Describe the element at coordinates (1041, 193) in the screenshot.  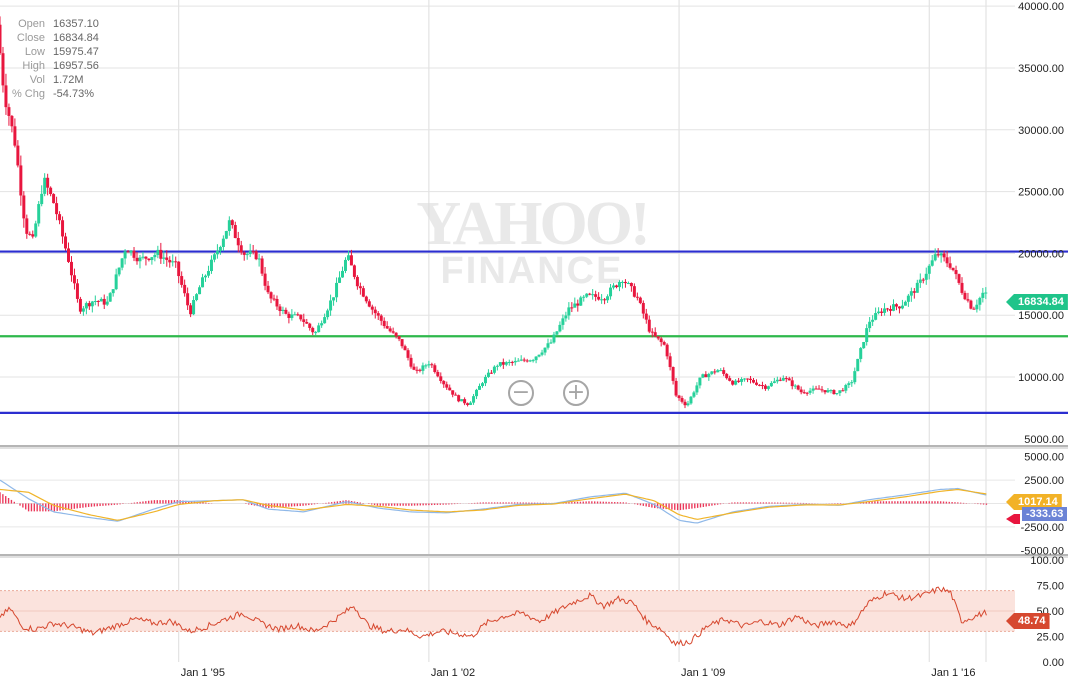
I see `y-tick-label: 25000.00` at that location.